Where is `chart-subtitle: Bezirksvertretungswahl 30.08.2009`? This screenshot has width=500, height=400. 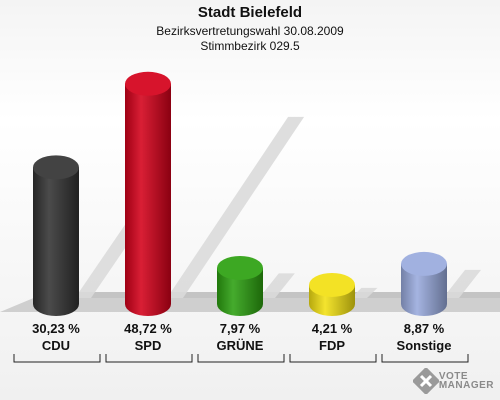
chart-subtitle: Bezirksvertretungswahl 30.08.2009 is located at coordinates (250, 31).